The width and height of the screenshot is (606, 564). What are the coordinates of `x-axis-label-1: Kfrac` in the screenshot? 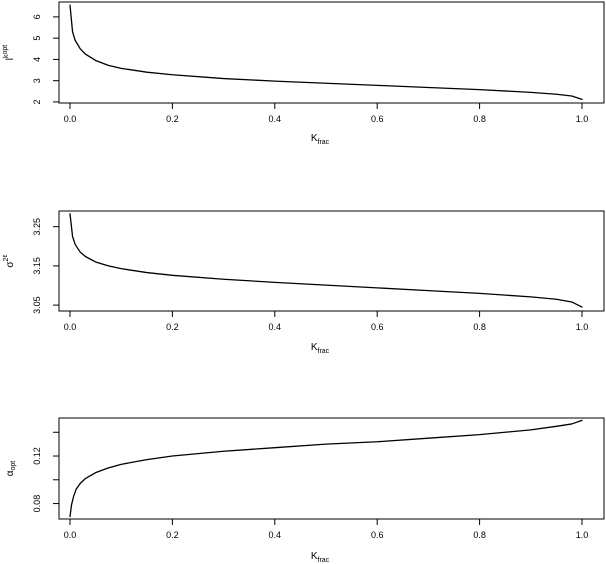 It's located at (320, 139).